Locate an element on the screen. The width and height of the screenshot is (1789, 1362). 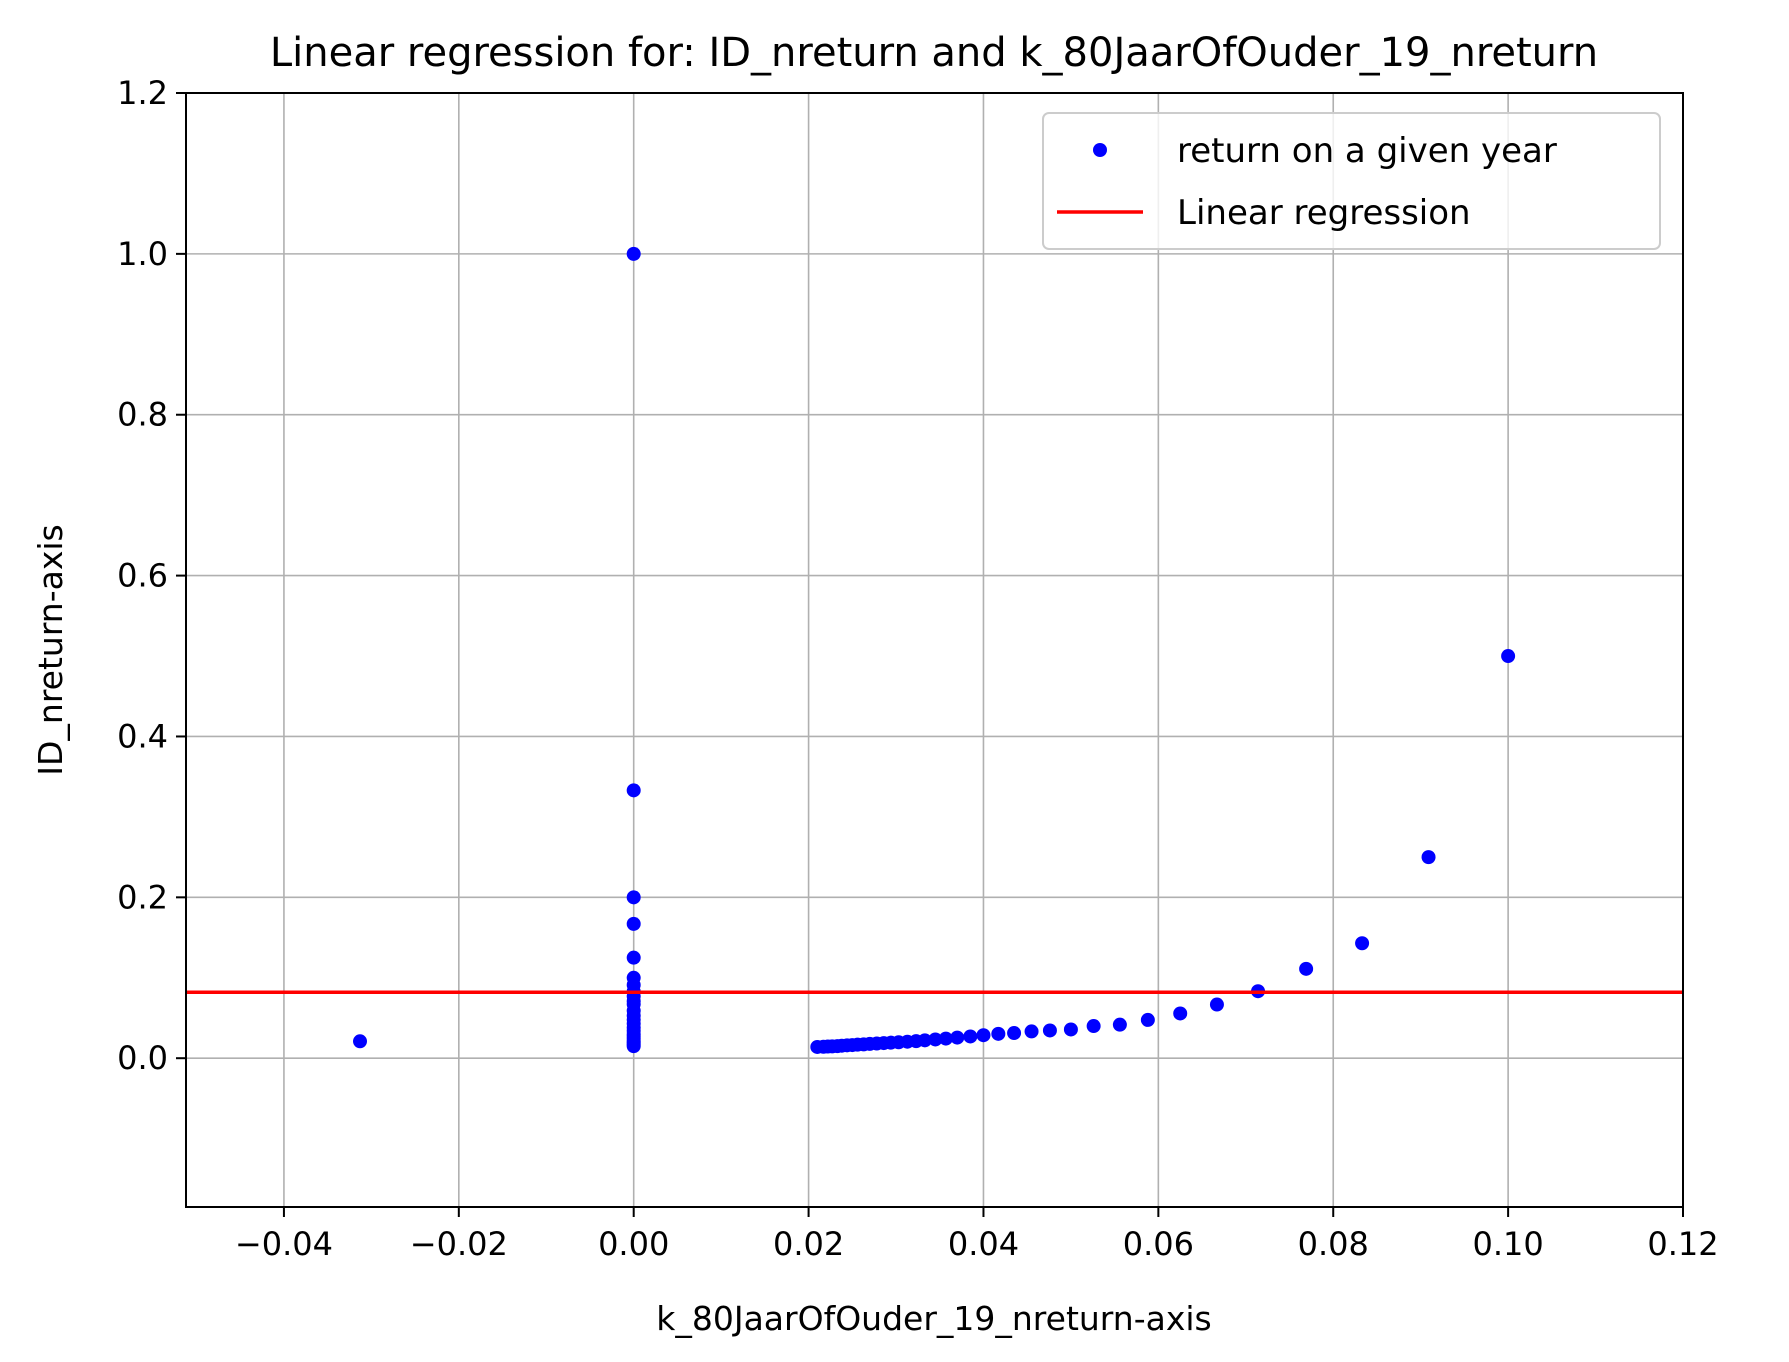
legend: return on a given year Linear regression is located at coordinates (1351, 181).